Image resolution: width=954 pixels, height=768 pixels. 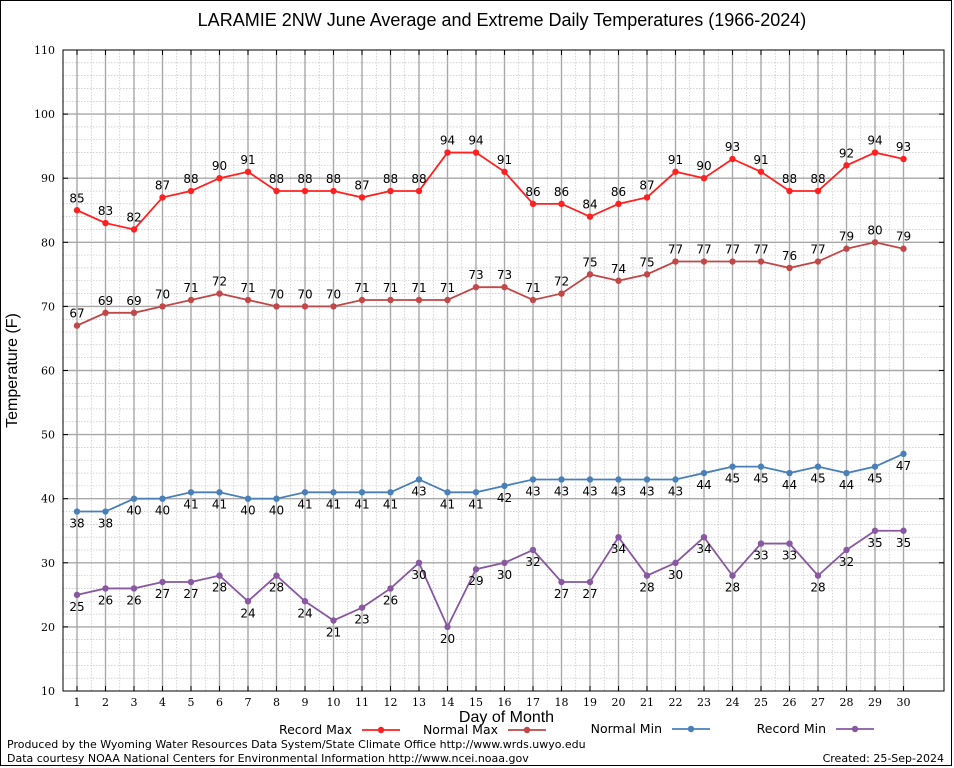 I want to click on legend-swatch-marker, so click(x=855, y=729).